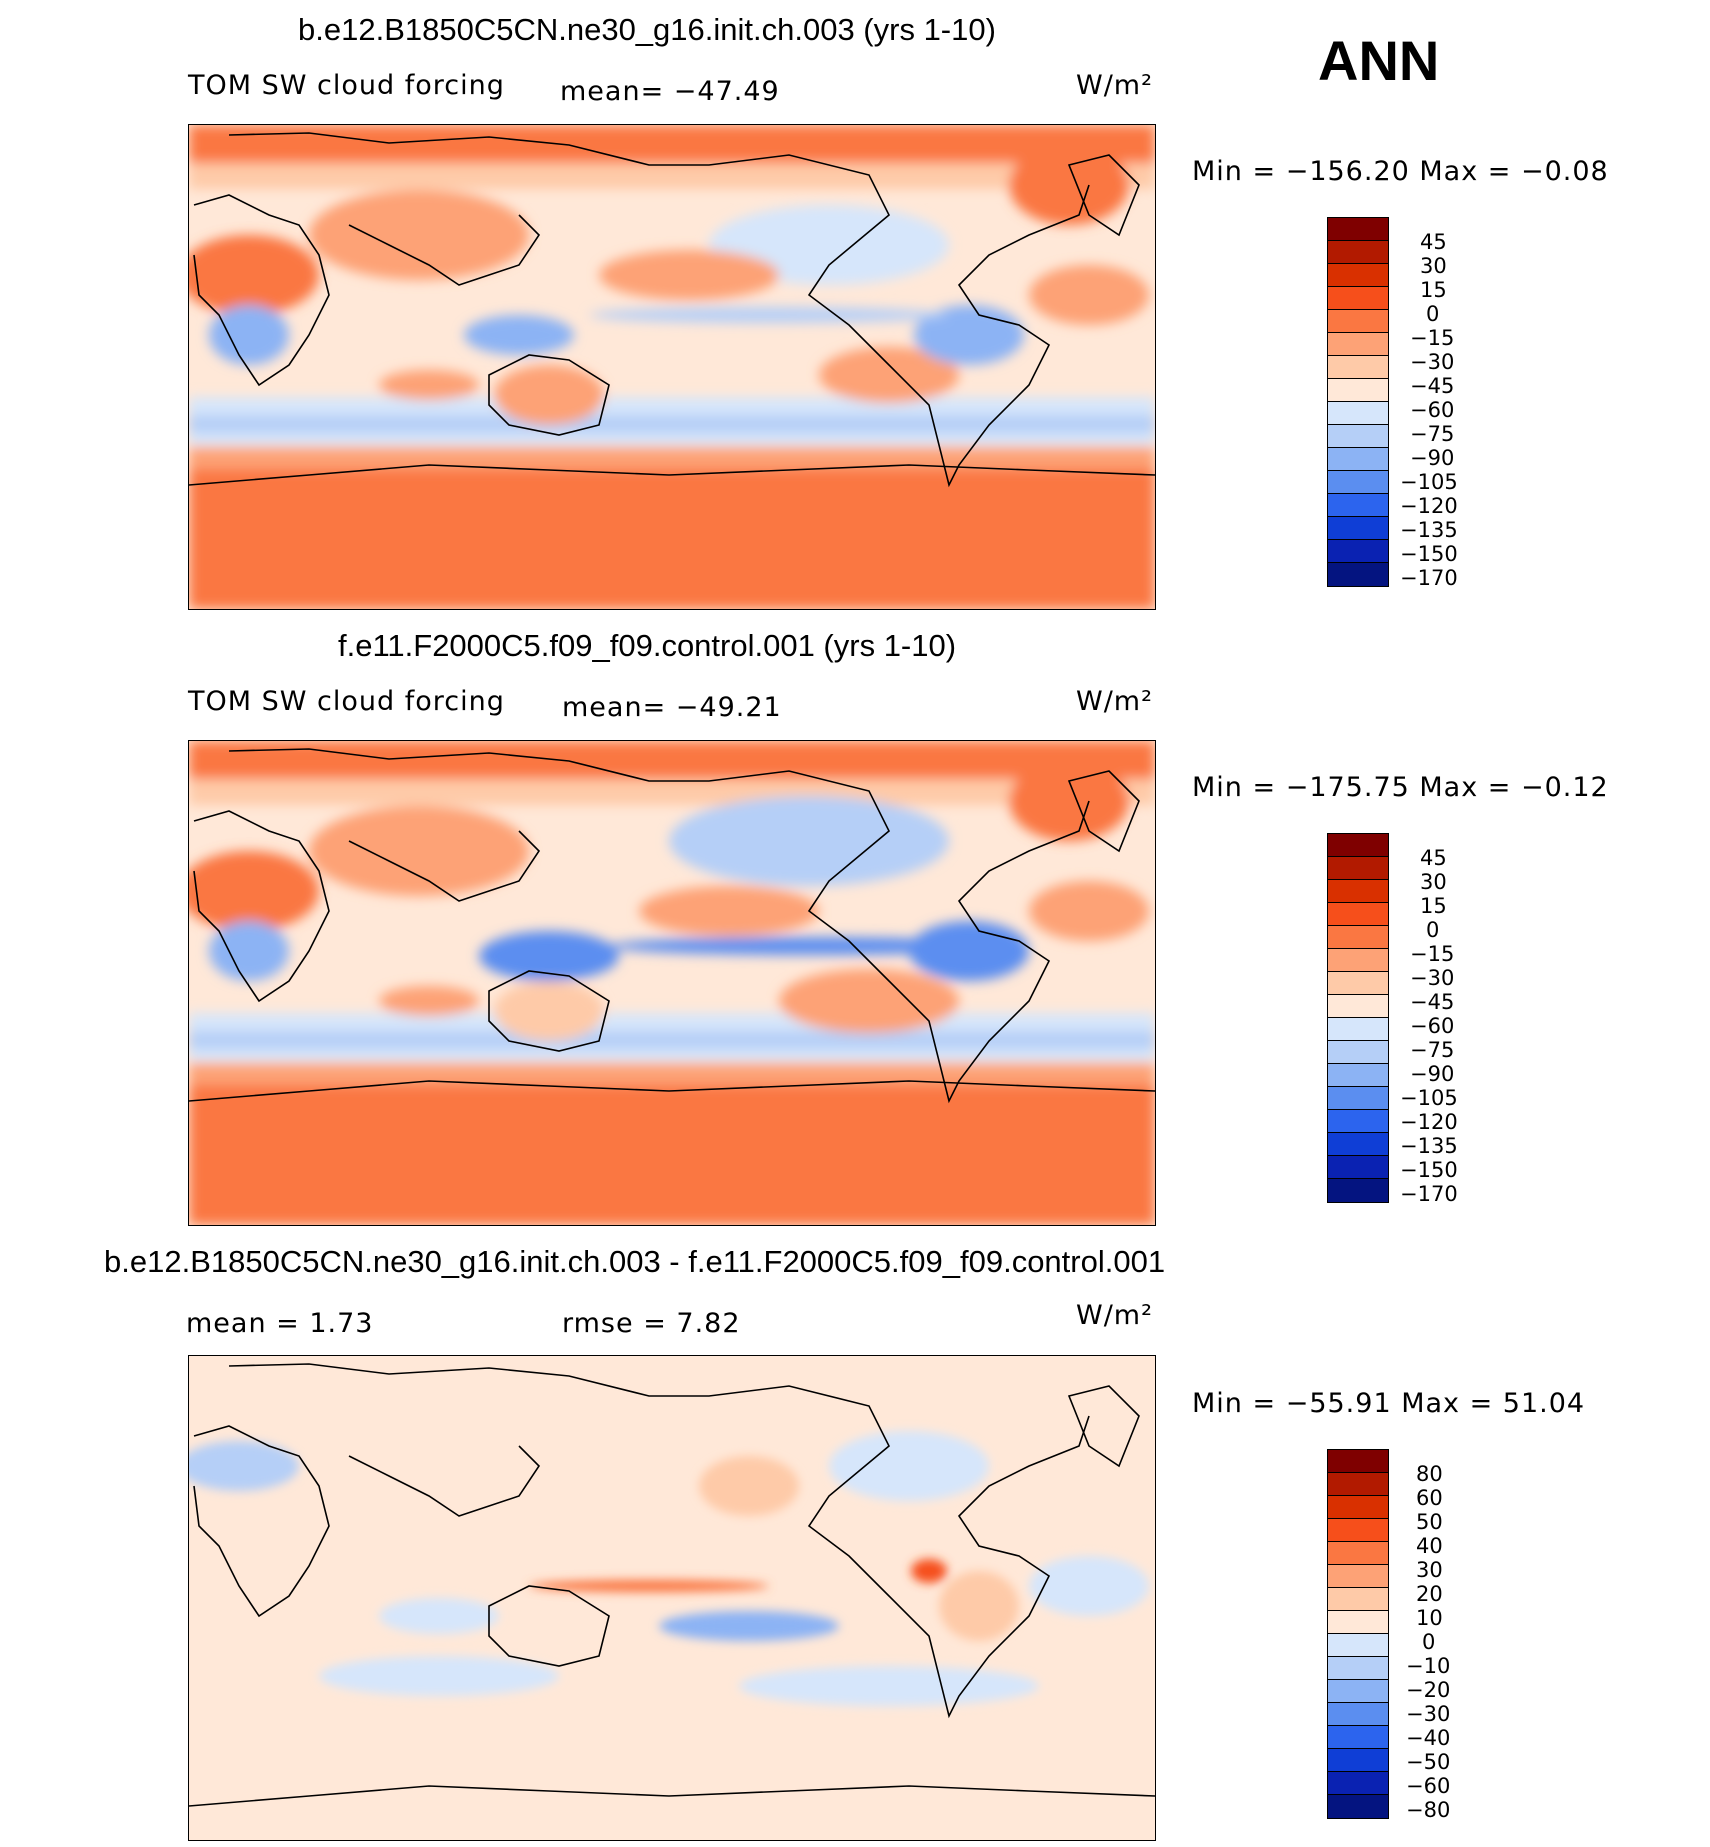  Describe the element at coordinates (1433, 242) in the screenshot. I see `cbar-label: 45` at that location.